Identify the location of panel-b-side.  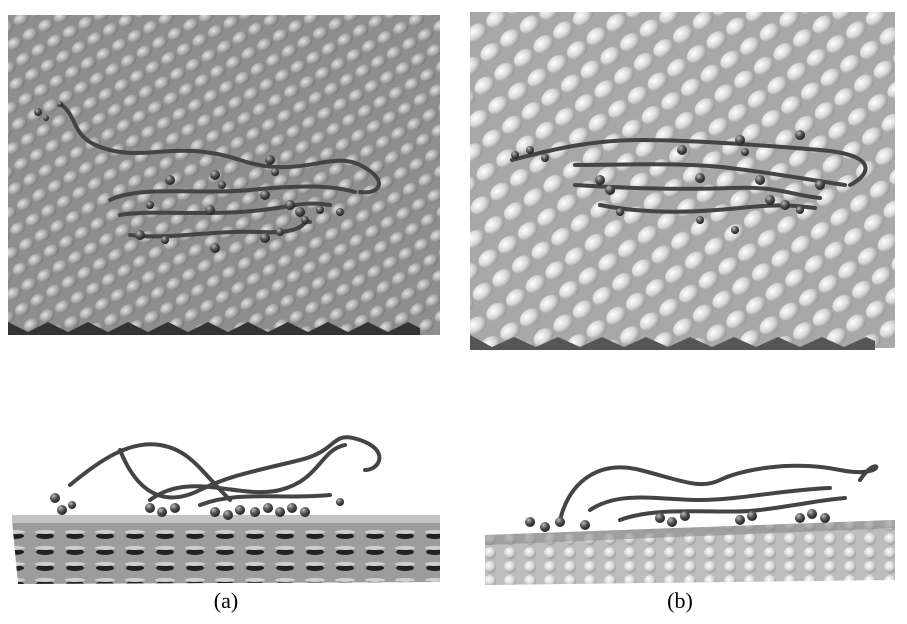
(690, 524).